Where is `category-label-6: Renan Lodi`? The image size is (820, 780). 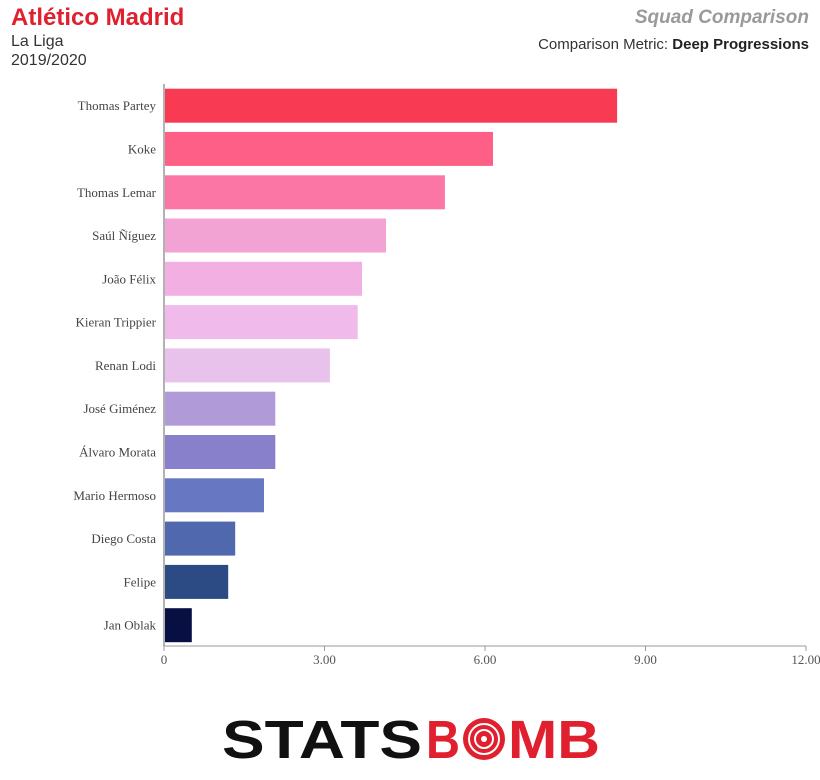 category-label-6: Renan Lodi is located at coordinates (125, 365).